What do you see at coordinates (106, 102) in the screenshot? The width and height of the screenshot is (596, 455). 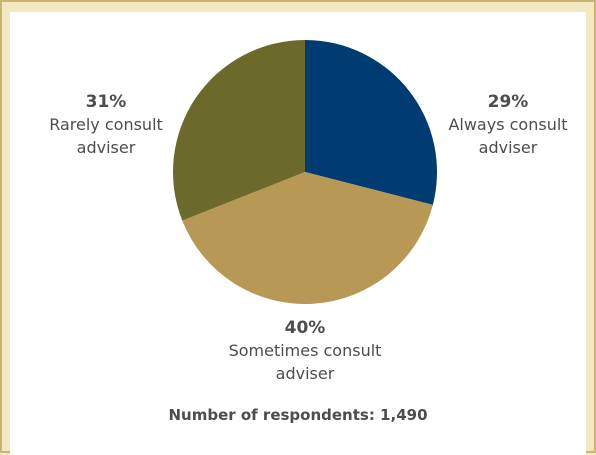 I see `slice-percent-2: 31%` at bounding box center [106, 102].